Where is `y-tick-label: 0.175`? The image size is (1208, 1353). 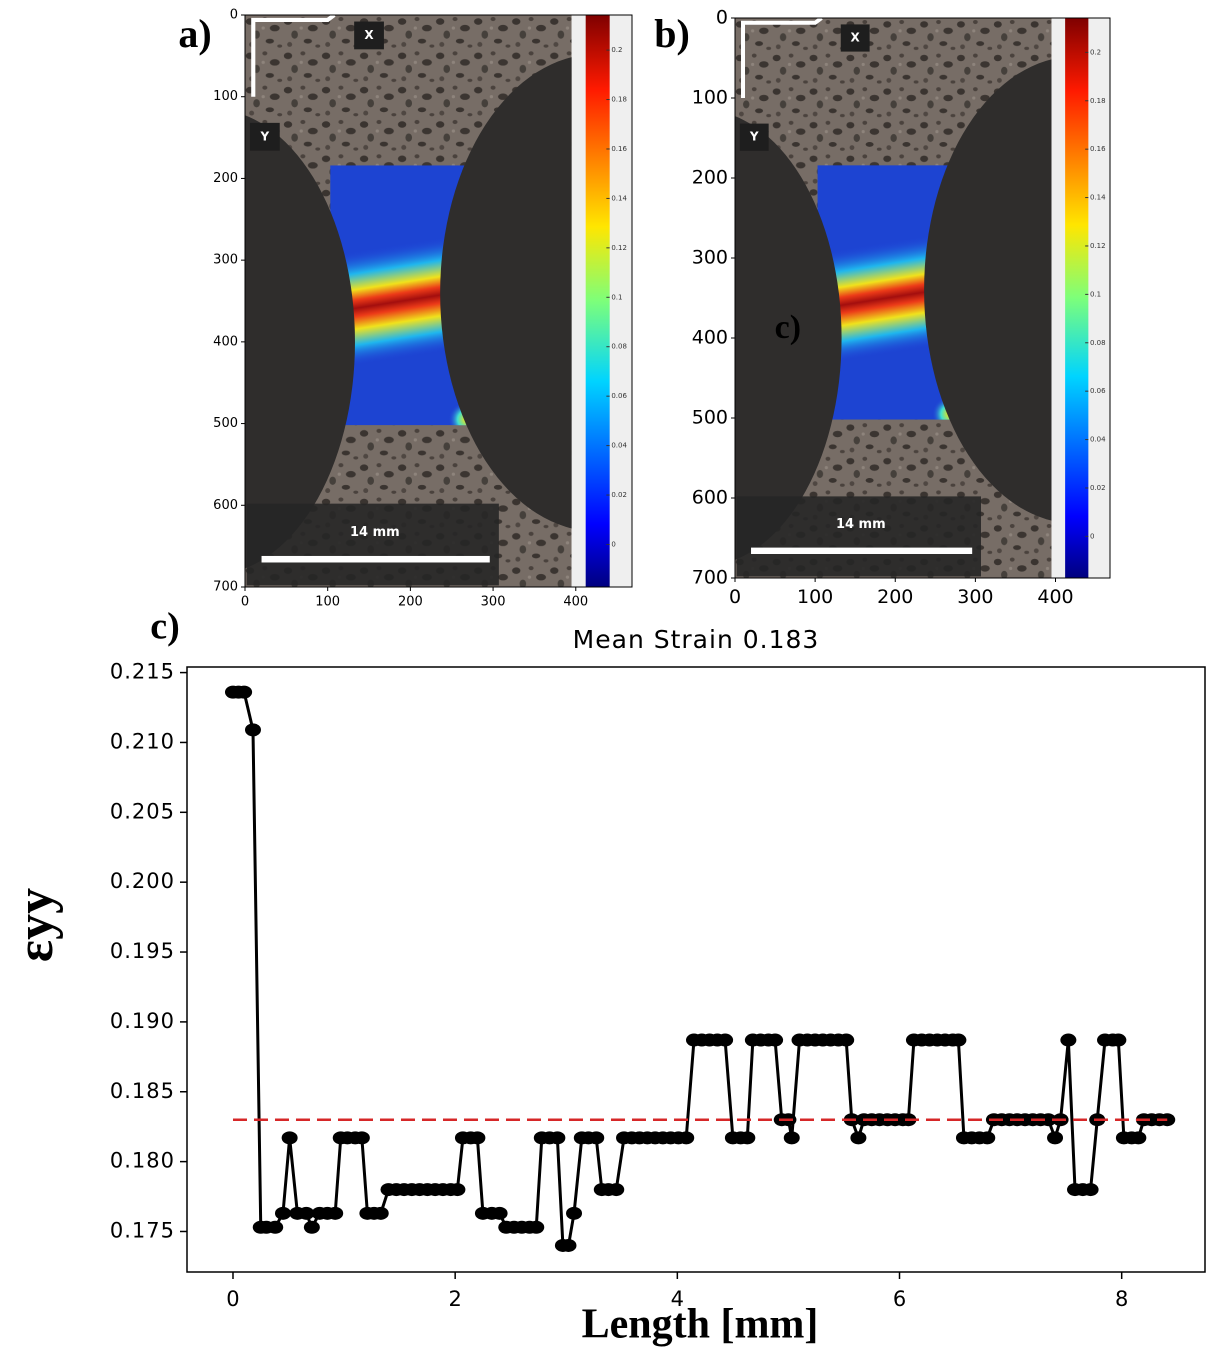 y-tick-label: 0.175 is located at coordinates (142, 1230).